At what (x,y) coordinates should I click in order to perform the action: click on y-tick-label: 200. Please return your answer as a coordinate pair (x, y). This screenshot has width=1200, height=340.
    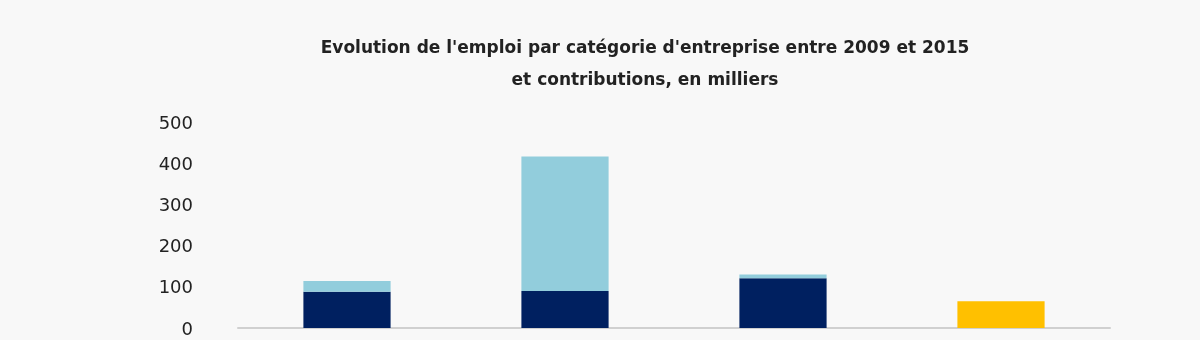
    Looking at the image, I should click on (175, 246).